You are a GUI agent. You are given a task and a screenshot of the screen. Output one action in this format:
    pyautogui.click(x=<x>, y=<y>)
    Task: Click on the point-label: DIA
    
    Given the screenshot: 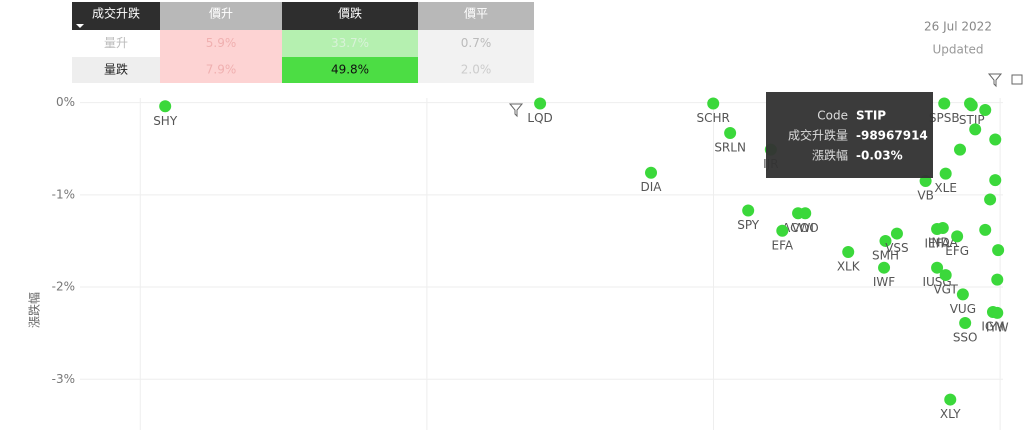 What is the action you would take?
    pyautogui.click(x=652, y=187)
    